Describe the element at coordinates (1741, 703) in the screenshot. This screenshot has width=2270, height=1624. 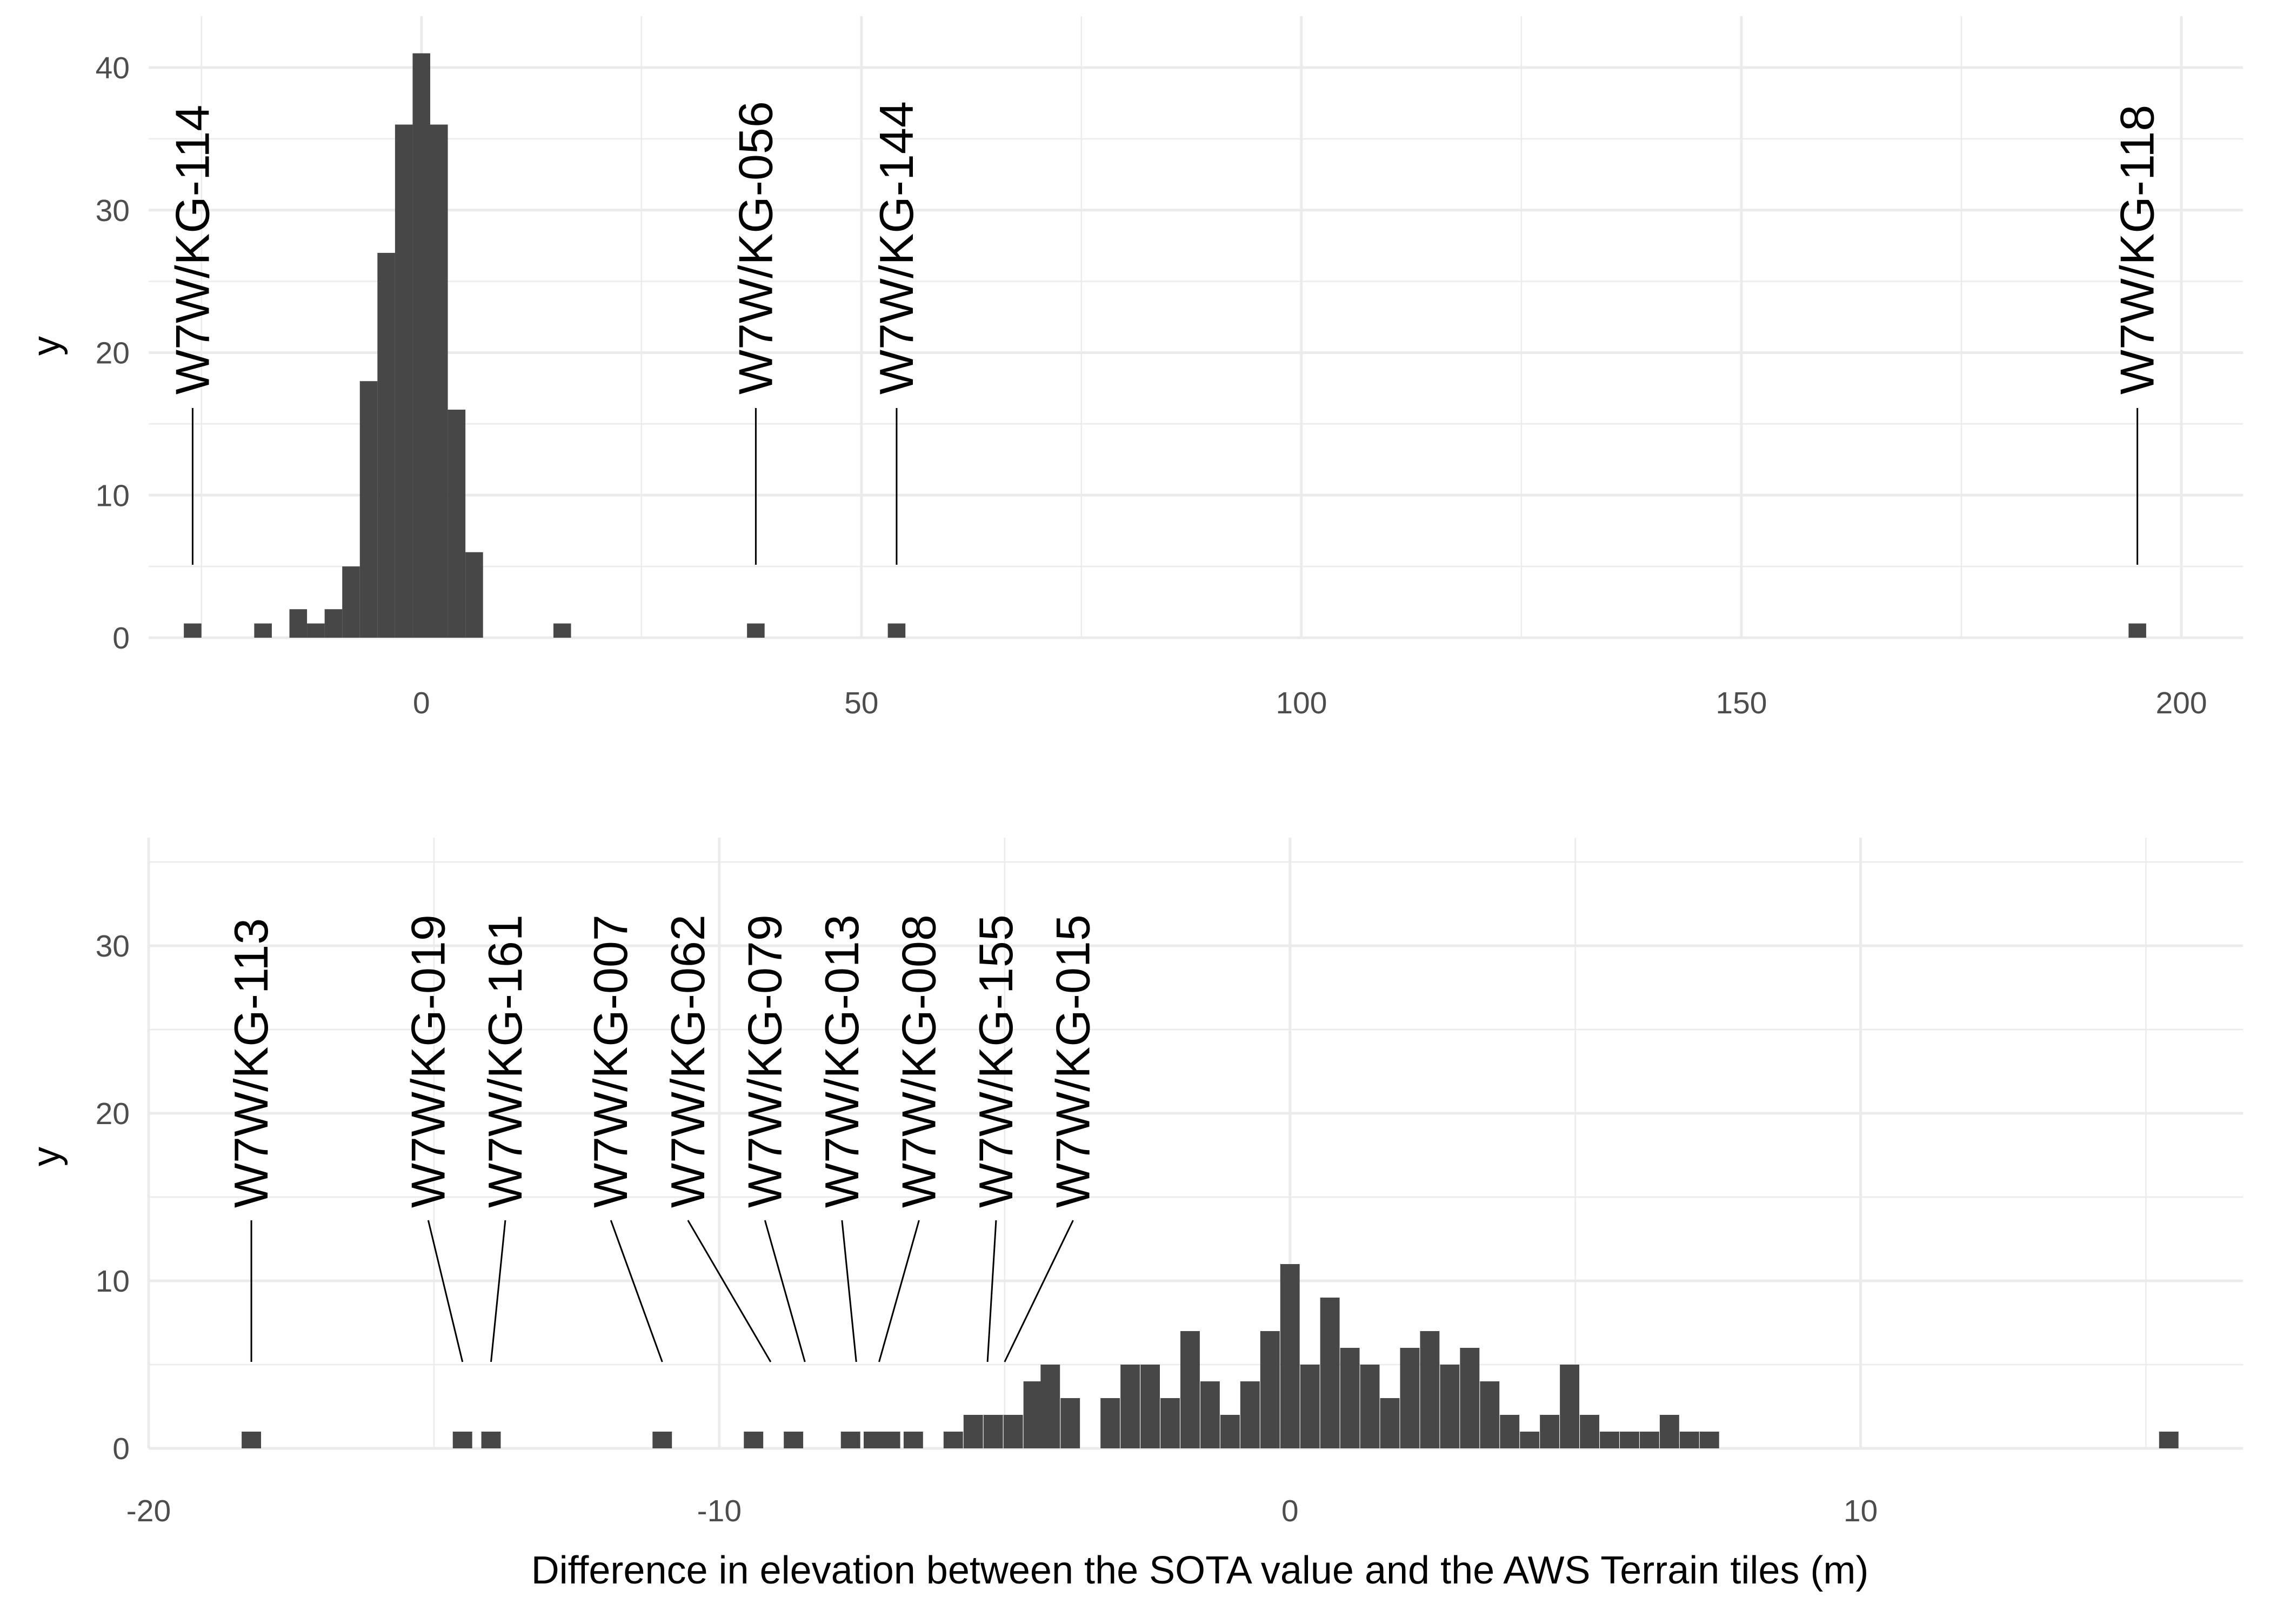
I see `x-tick-label: 150` at that location.